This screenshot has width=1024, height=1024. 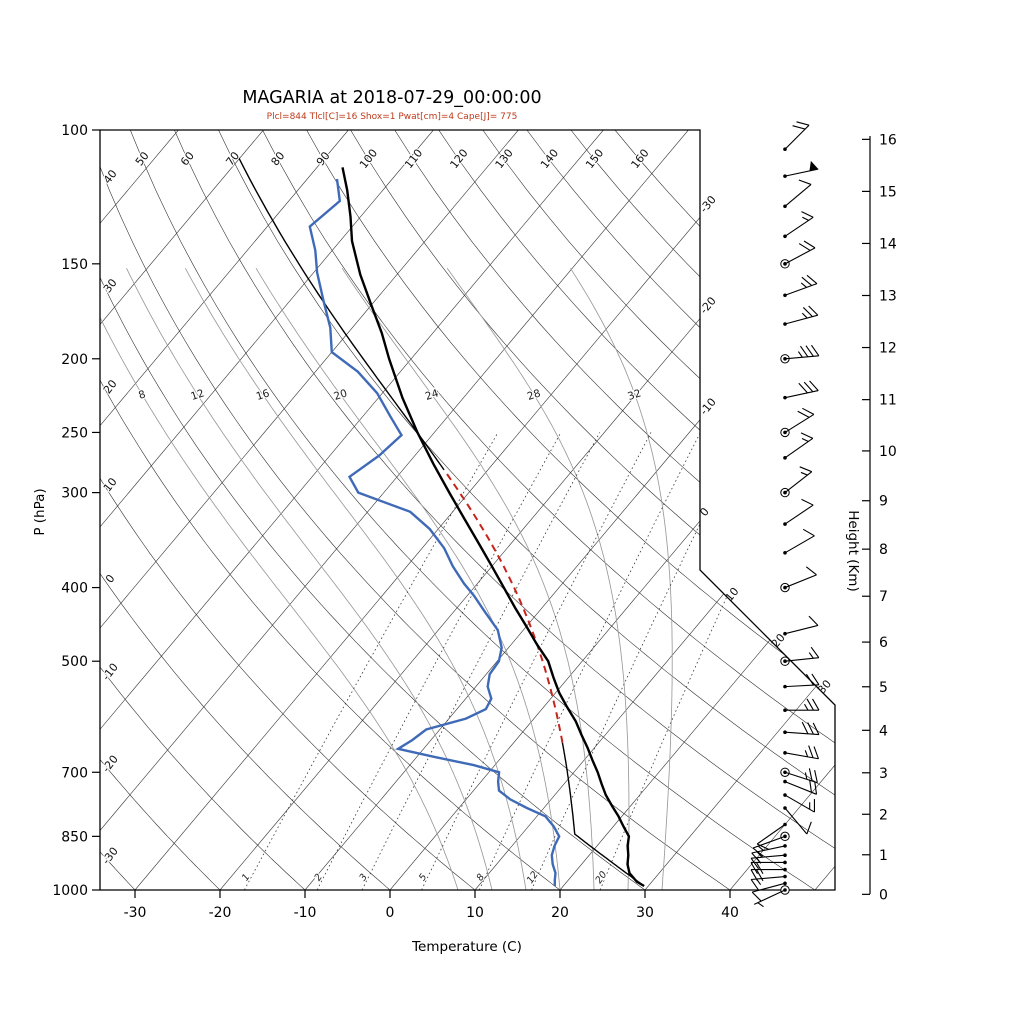 I want to click on pressure-tick-label: 700, so click(x=74, y=773).